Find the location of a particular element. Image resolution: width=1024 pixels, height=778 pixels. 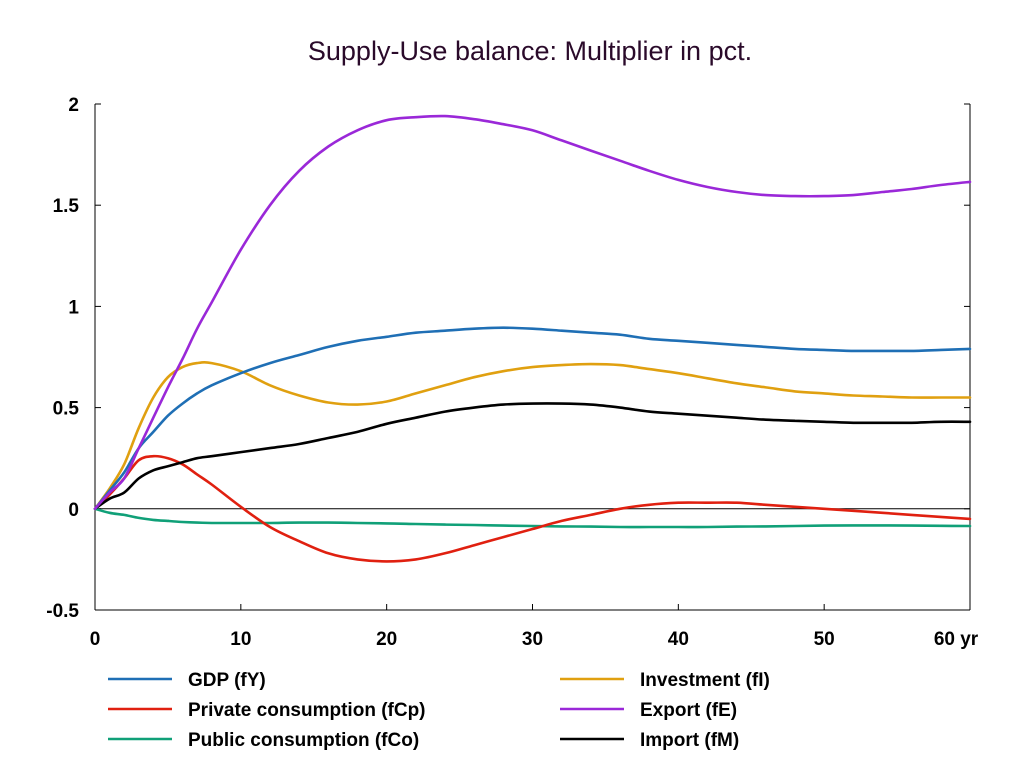

series-line-import-fm is located at coordinates (532, 456).